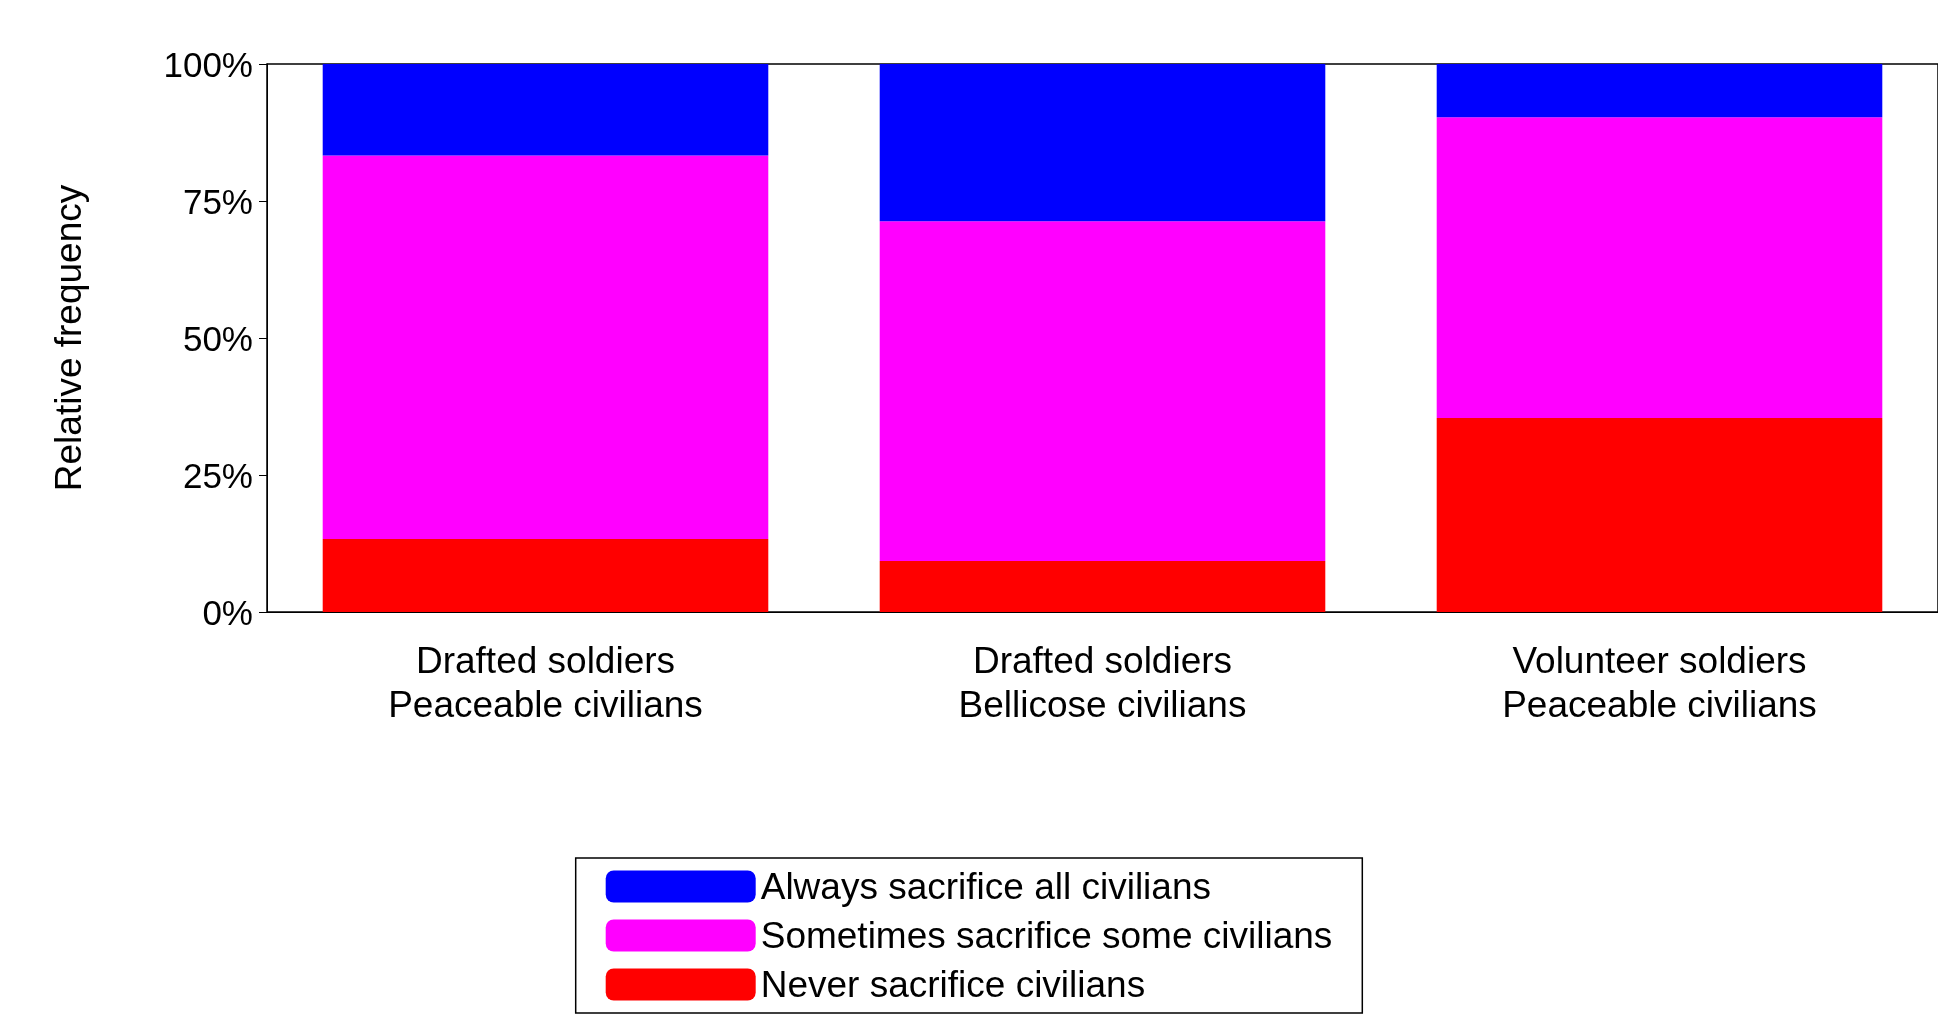 This screenshot has height=1033, width=1938. I want to click on y-tick-label: 50%, so click(217, 338).